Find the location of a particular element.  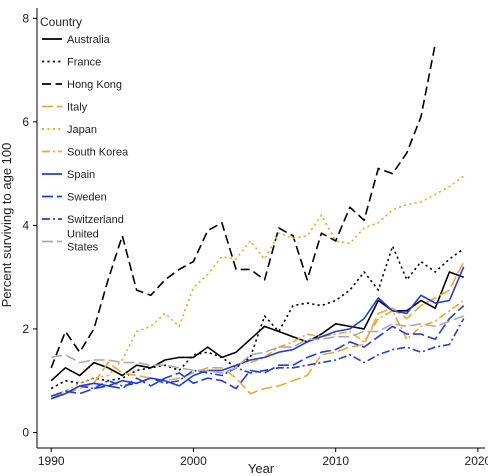

legend-label: Switzerland is located at coordinates (95, 220).